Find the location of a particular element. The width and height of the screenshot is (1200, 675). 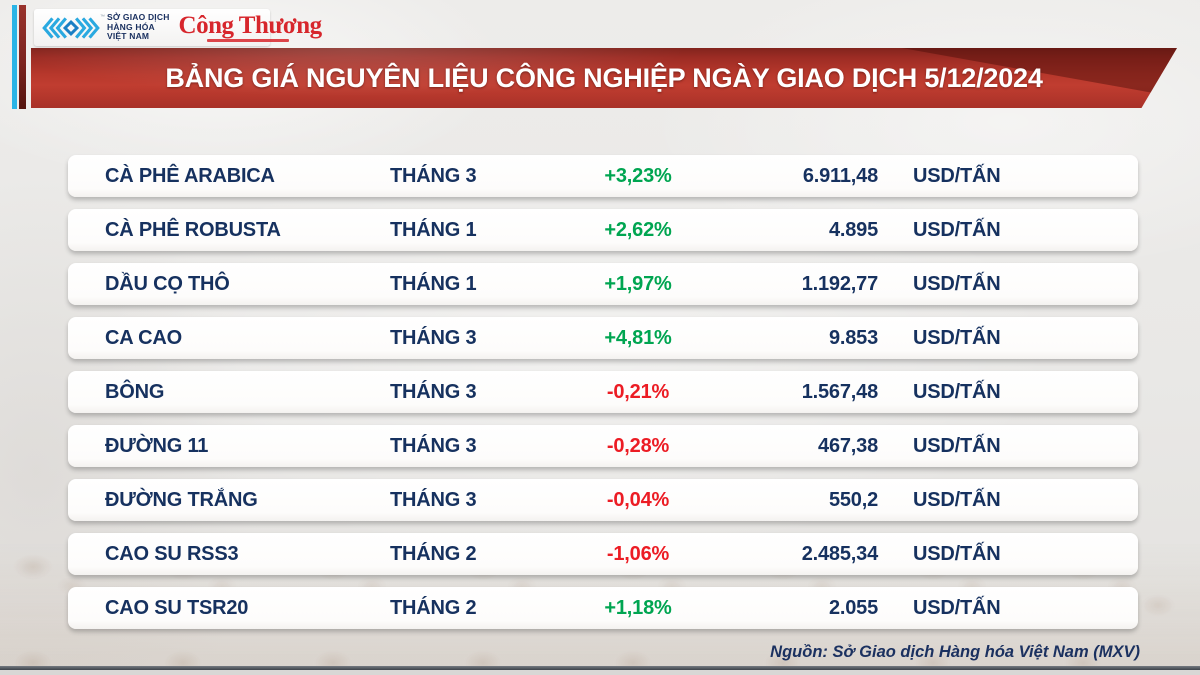

bottom-strip is located at coordinates (600, 672).